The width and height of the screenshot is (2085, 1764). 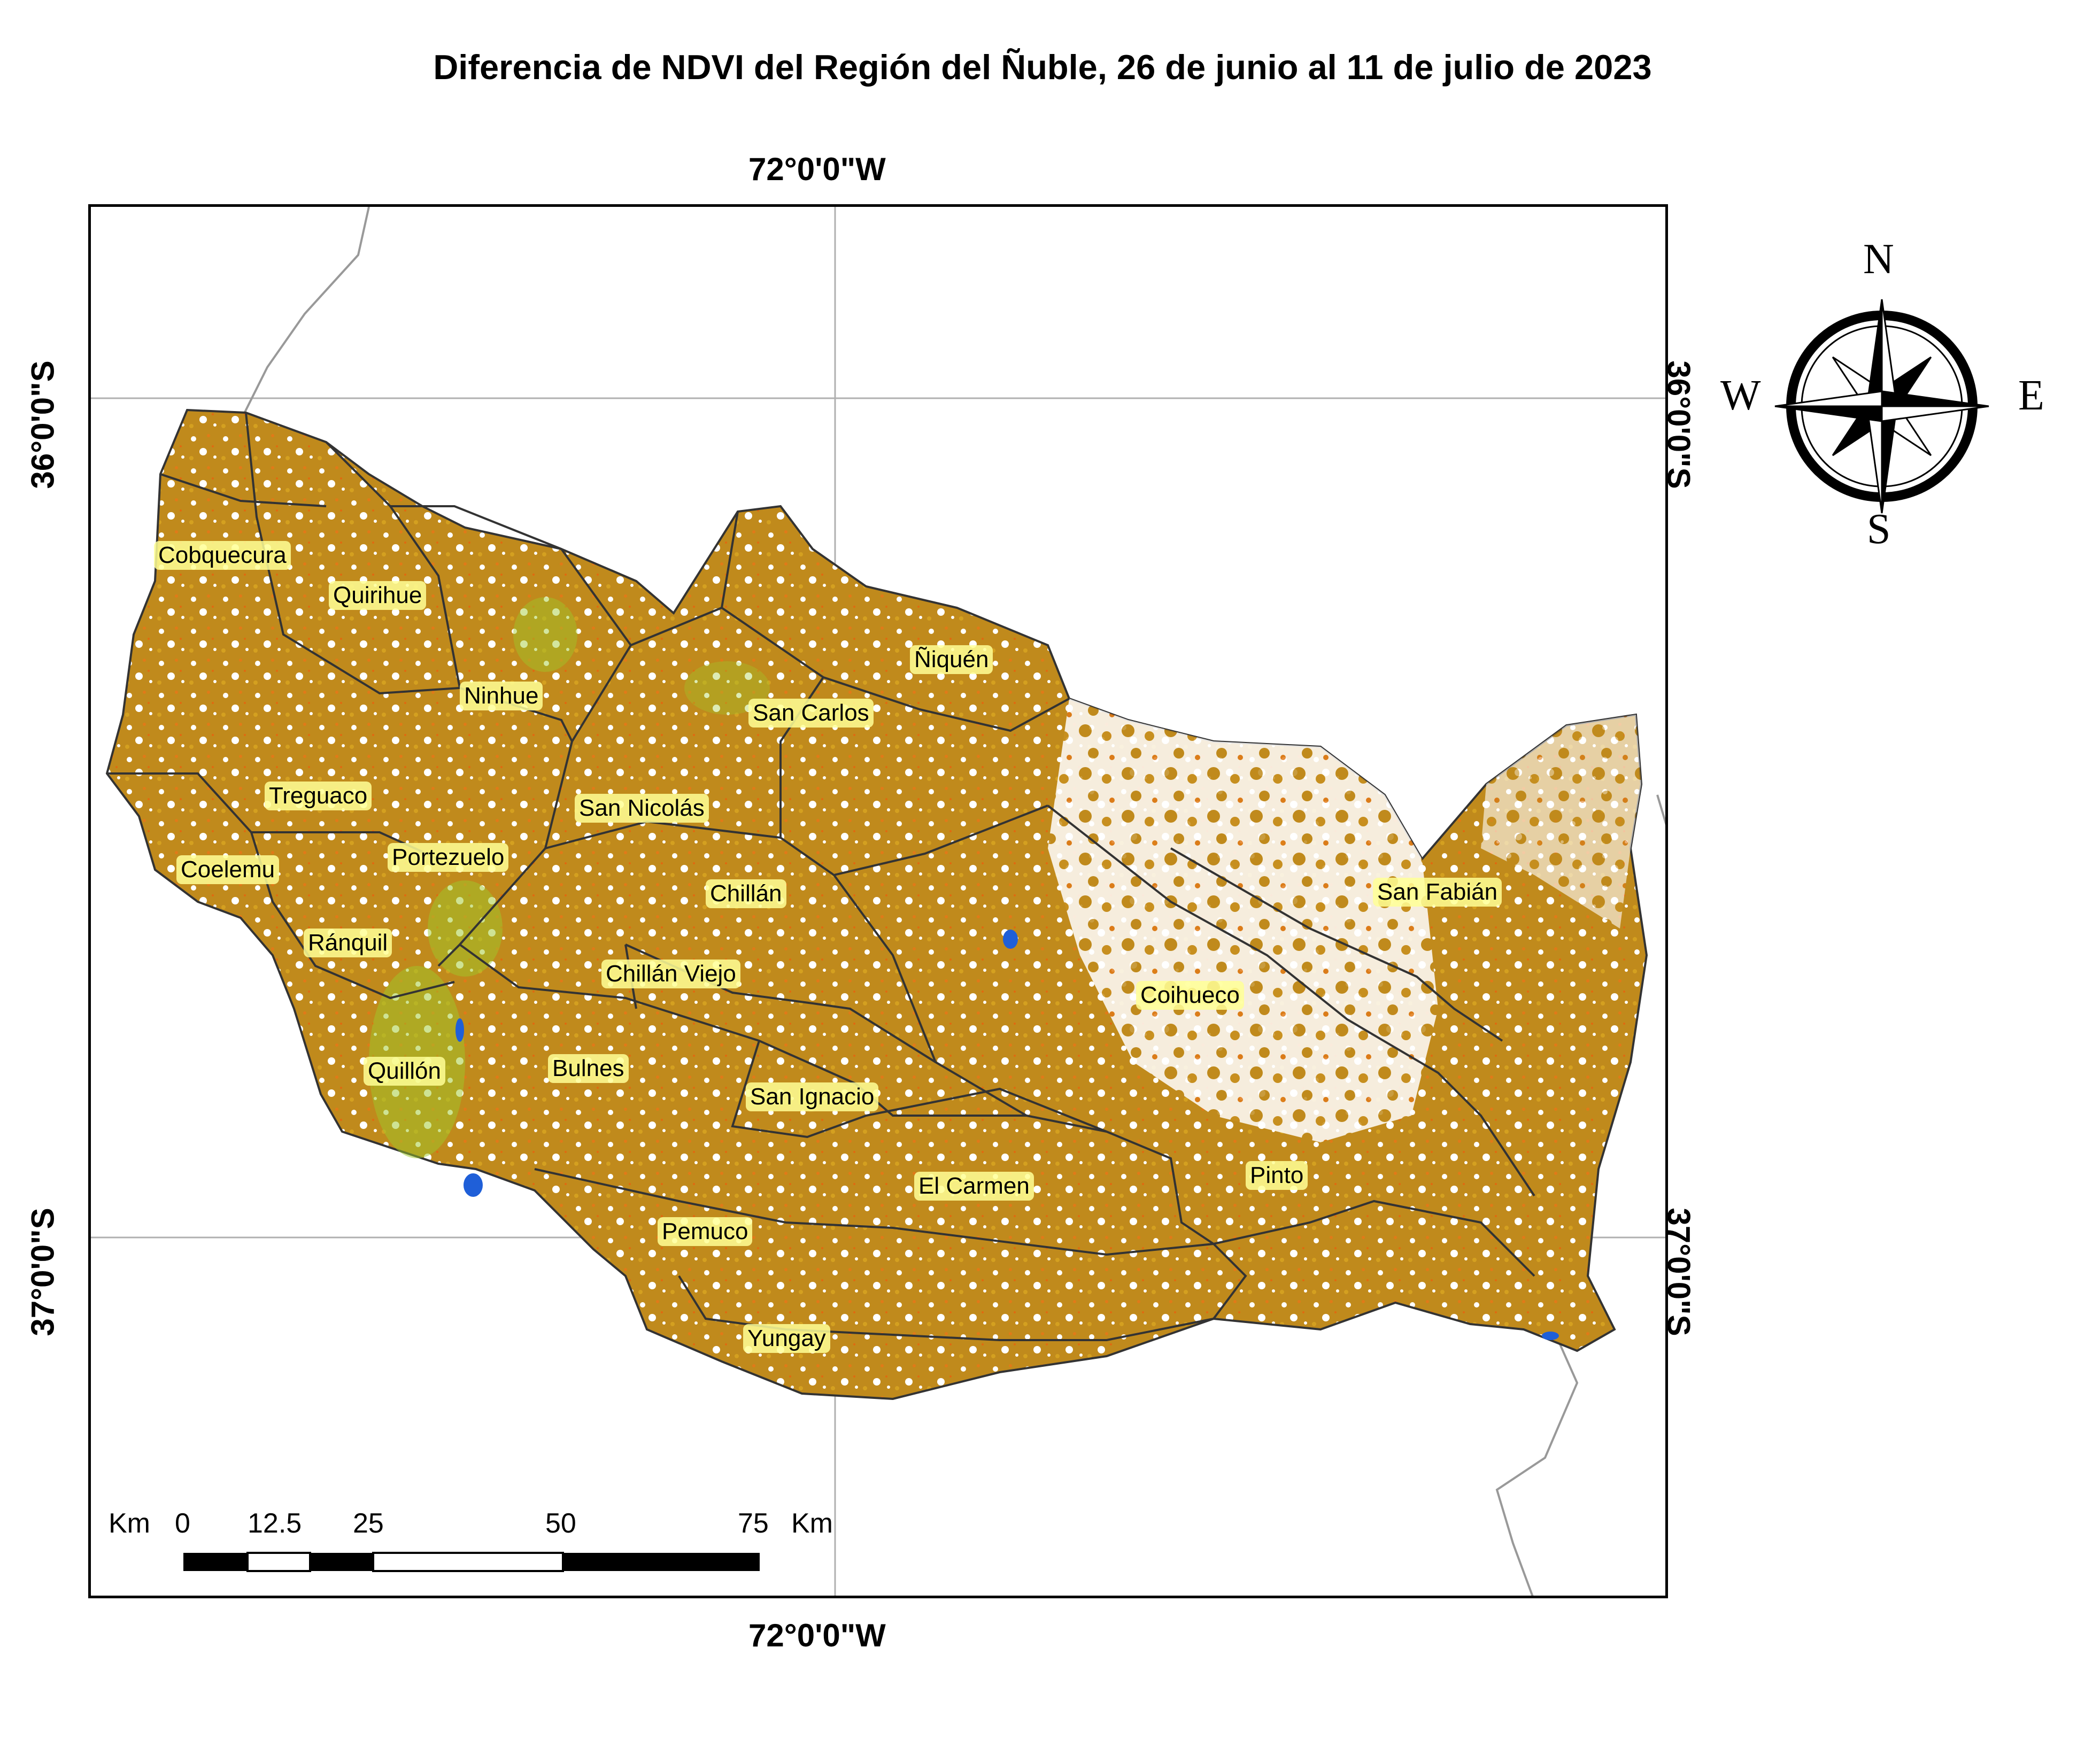 I want to click on commune-label: Quillón, so click(x=404, y=1071).